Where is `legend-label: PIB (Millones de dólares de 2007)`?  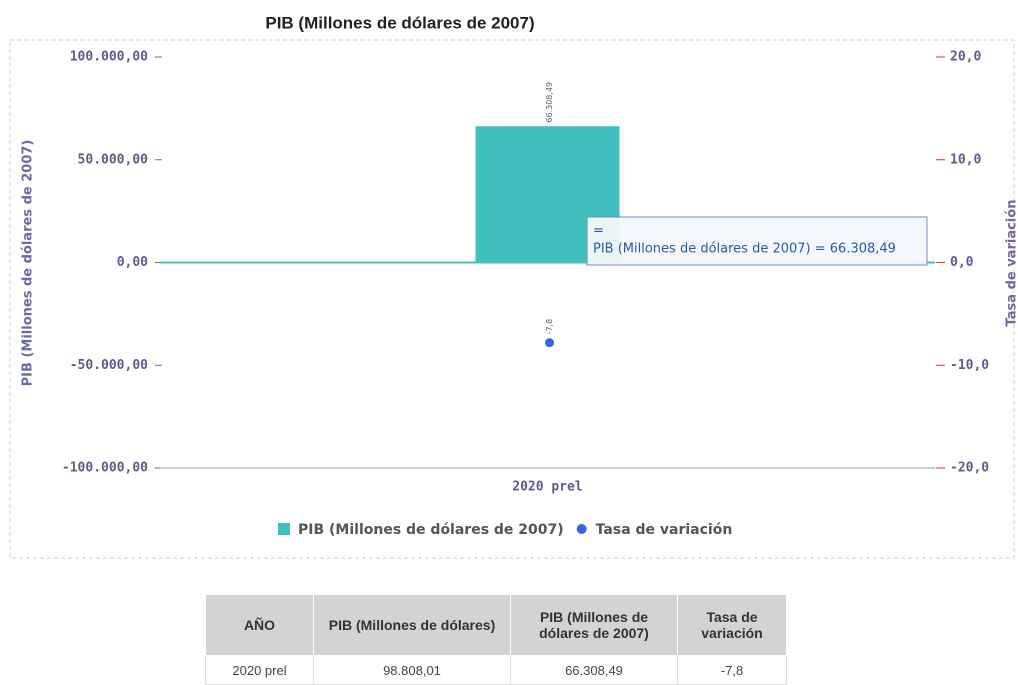
legend-label: PIB (Millones de dólares de 2007) is located at coordinates (431, 530).